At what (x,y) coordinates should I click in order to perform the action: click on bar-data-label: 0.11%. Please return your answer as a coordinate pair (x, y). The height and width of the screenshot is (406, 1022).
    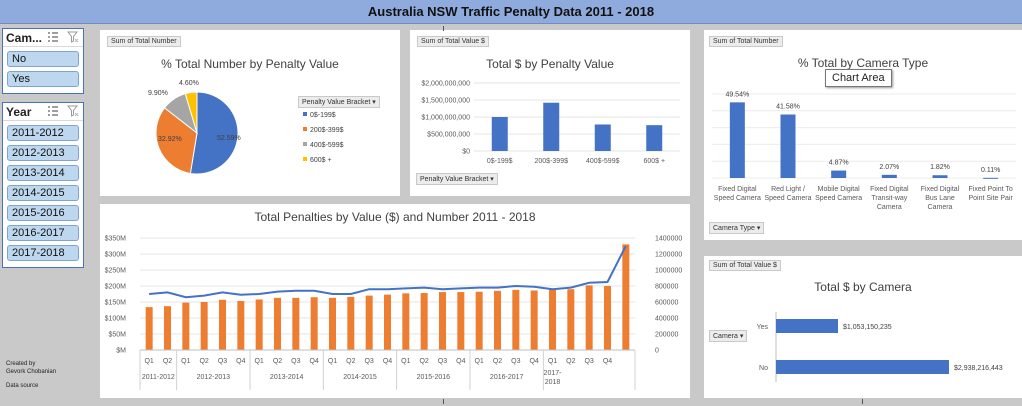
    Looking at the image, I should click on (990, 170).